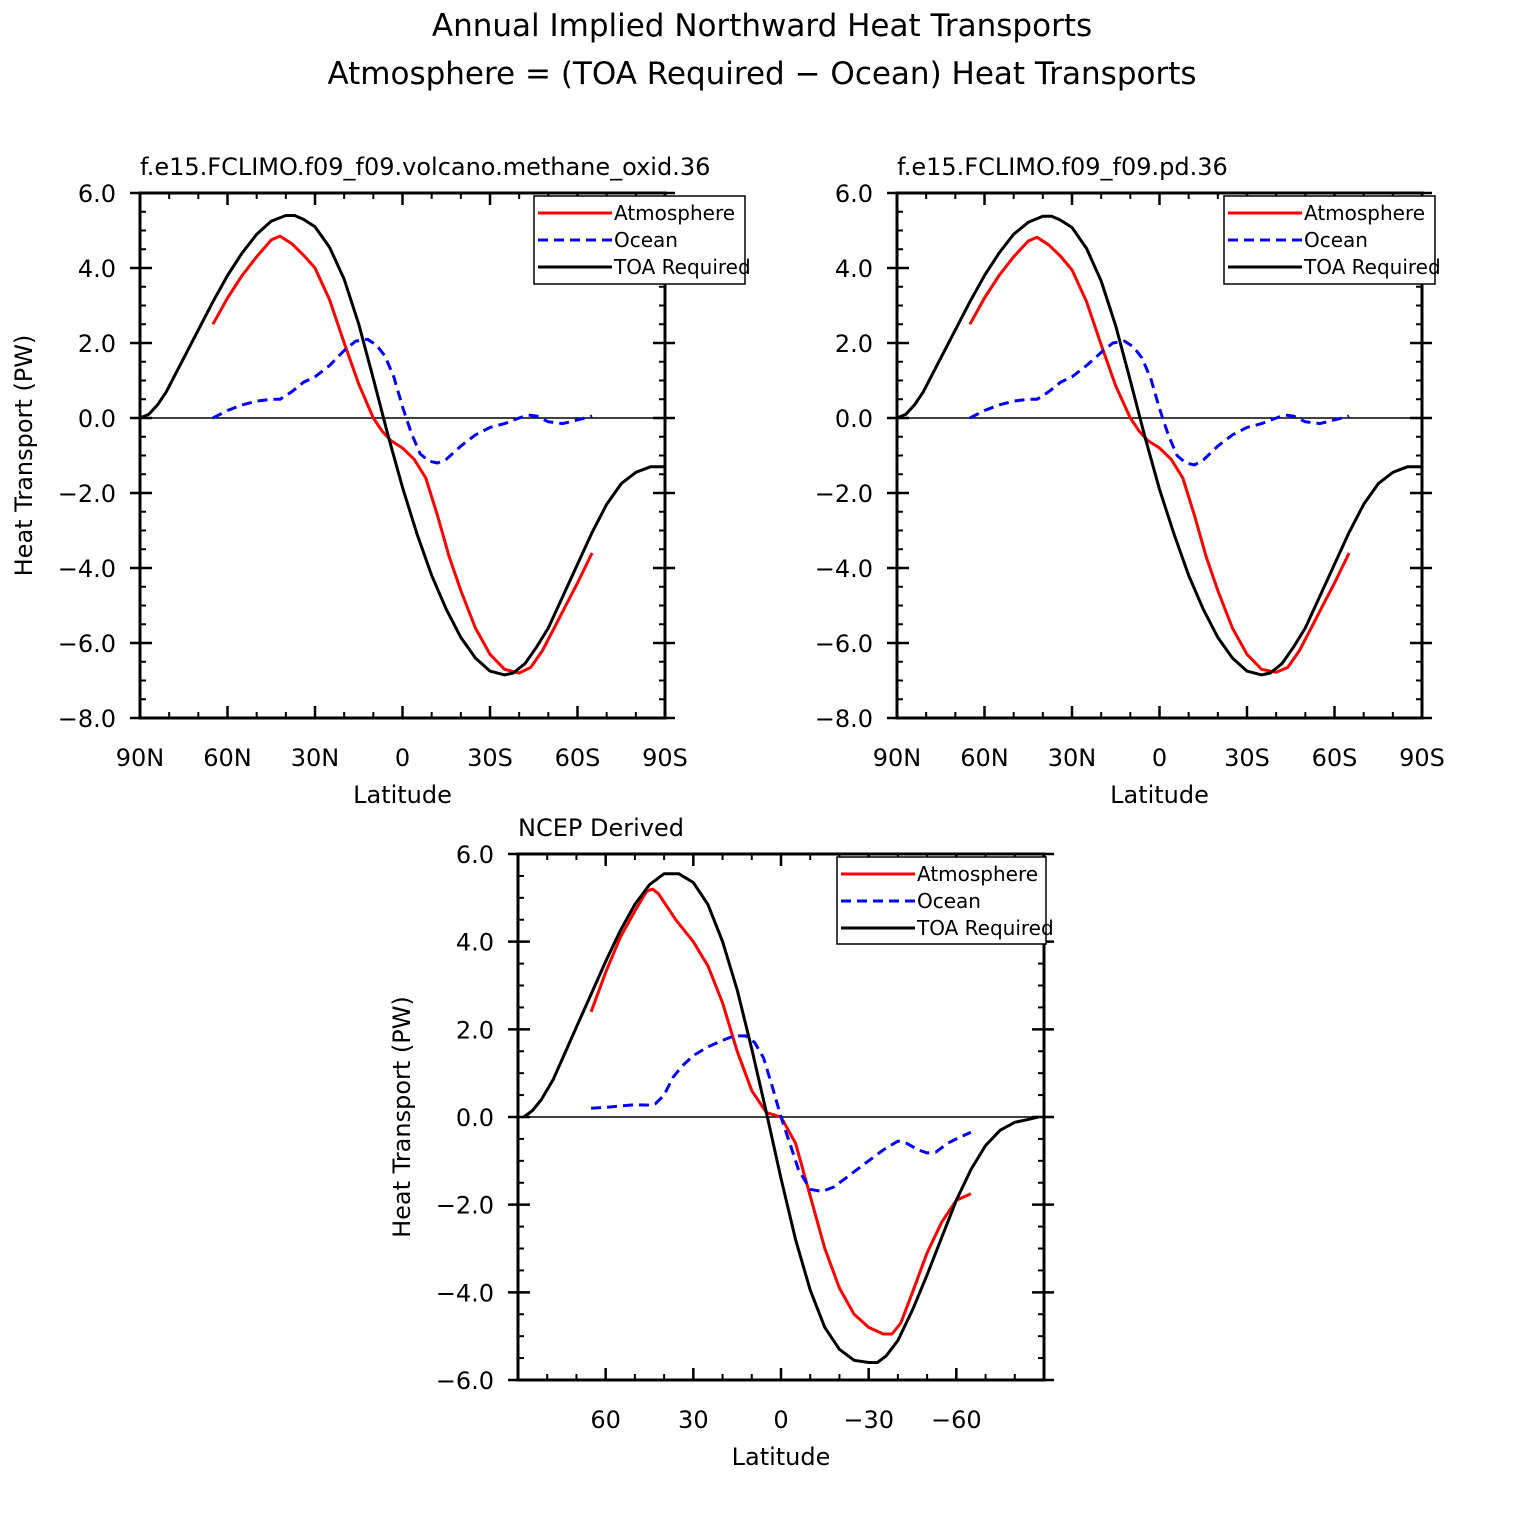 The width and height of the screenshot is (1524, 1527). What do you see at coordinates (605, 1420) in the screenshot?
I see `x-tick-label: 60` at bounding box center [605, 1420].